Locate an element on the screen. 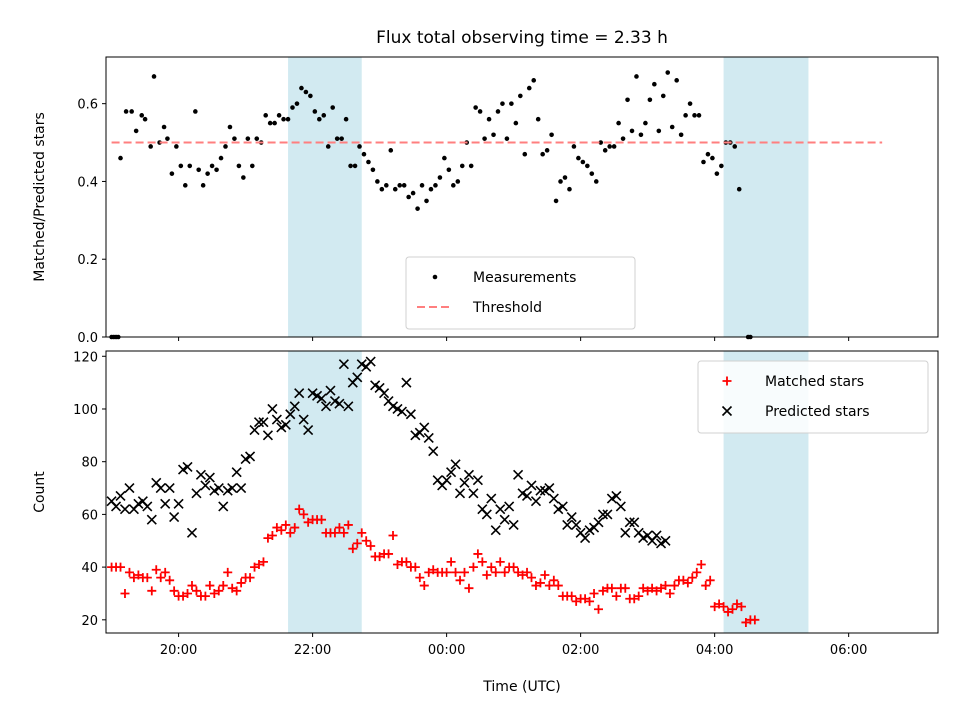  x-tick-label: 02:00 is located at coordinates (580, 650).